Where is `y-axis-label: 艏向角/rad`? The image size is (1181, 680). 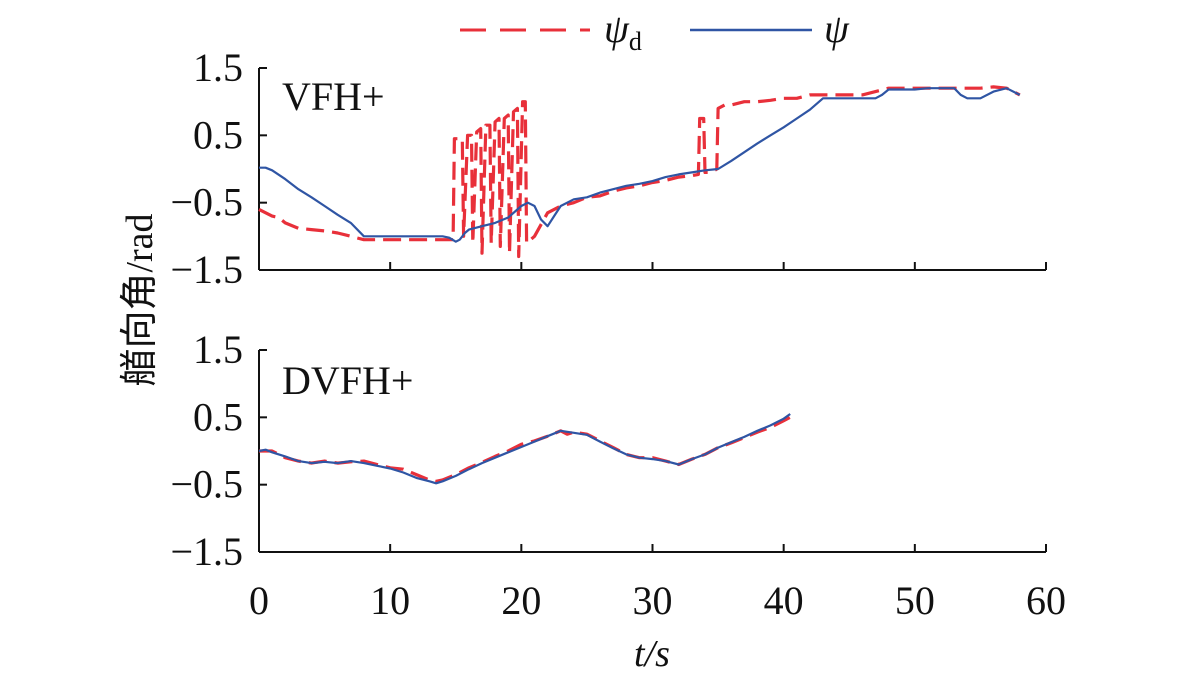 y-axis-label: 艏向角/rad is located at coordinates (140, 299).